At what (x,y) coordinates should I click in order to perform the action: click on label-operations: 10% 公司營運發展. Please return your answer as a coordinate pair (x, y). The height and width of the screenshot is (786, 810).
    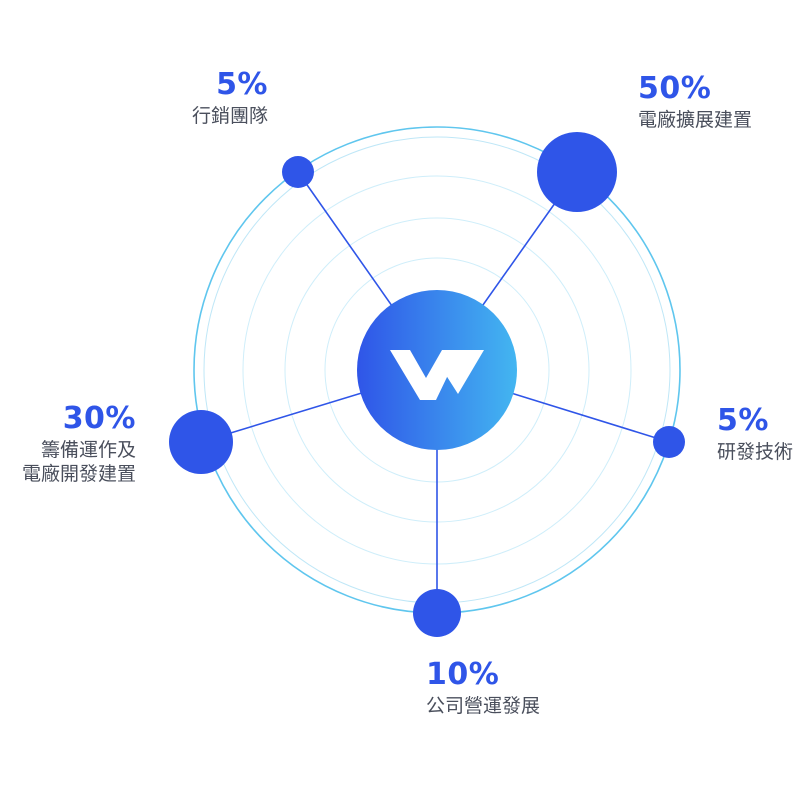
    Looking at the image, I should click on (483, 689).